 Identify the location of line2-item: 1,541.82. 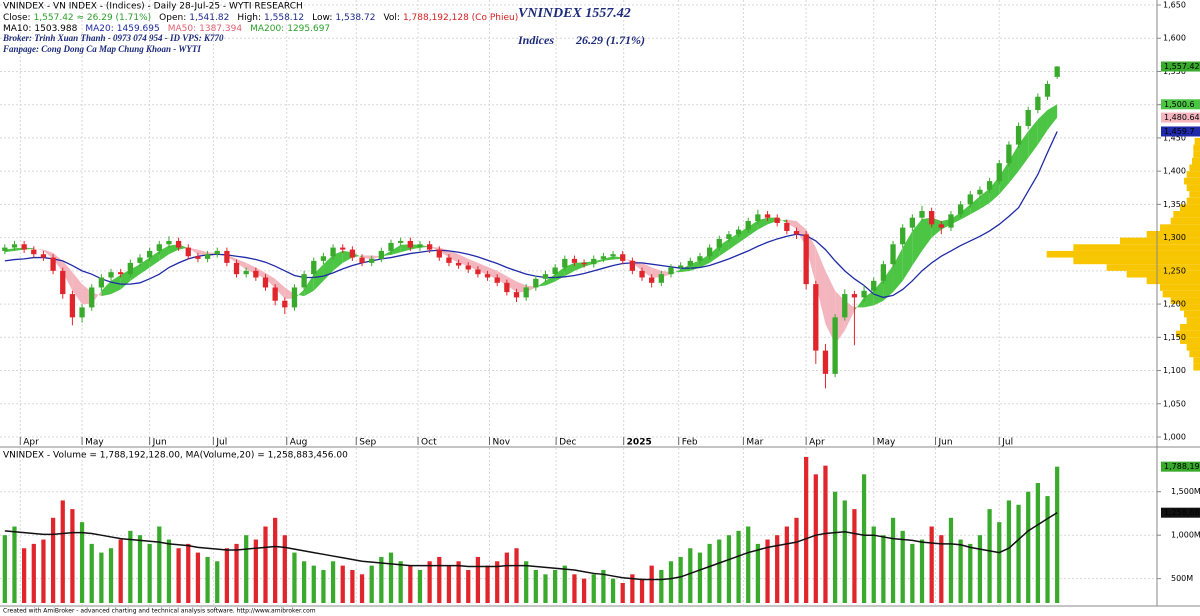
(209, 18).